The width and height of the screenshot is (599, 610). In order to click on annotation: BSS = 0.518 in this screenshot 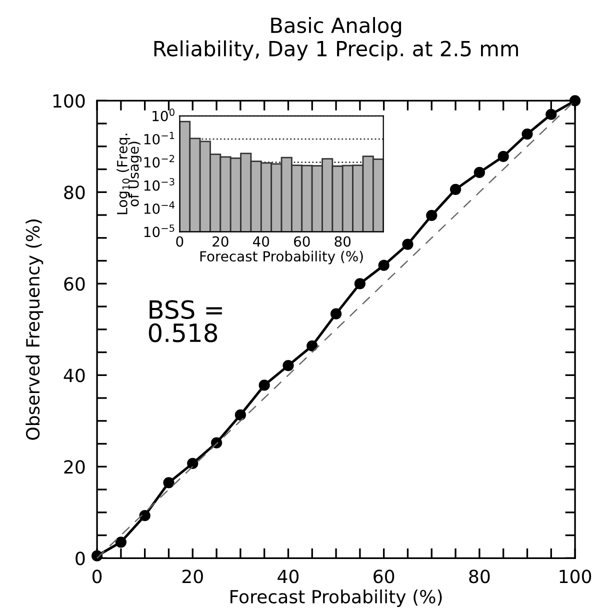, I will do `click(185, 321)`.